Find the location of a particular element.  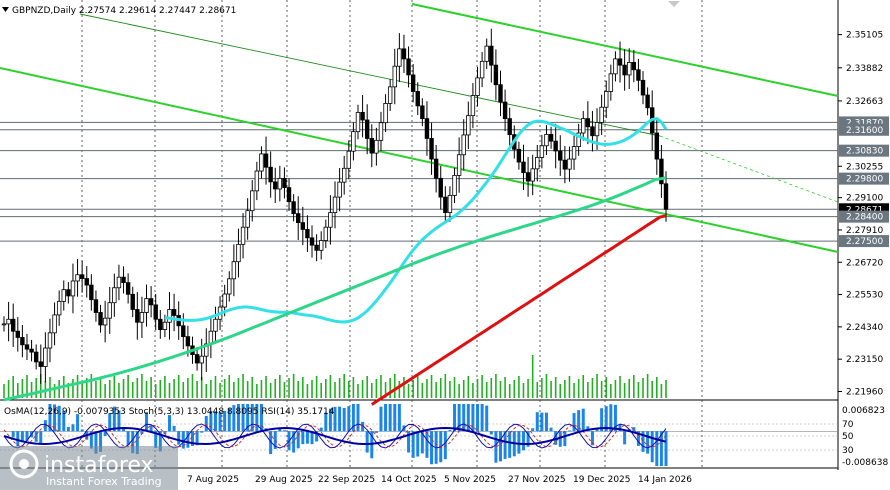

oscillator-level-label: 30 is located at coordinates (848, 451).